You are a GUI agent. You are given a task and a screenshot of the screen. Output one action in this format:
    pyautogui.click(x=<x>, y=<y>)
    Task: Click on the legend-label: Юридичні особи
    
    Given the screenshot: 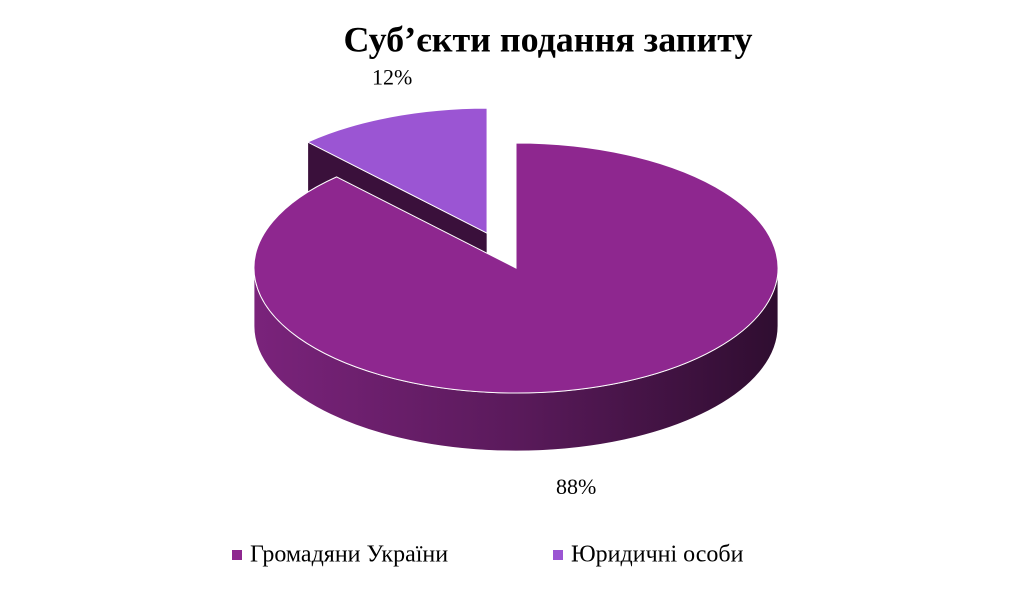 What is the action you would take?
    pyautogui.click(x=657, y=555)
    